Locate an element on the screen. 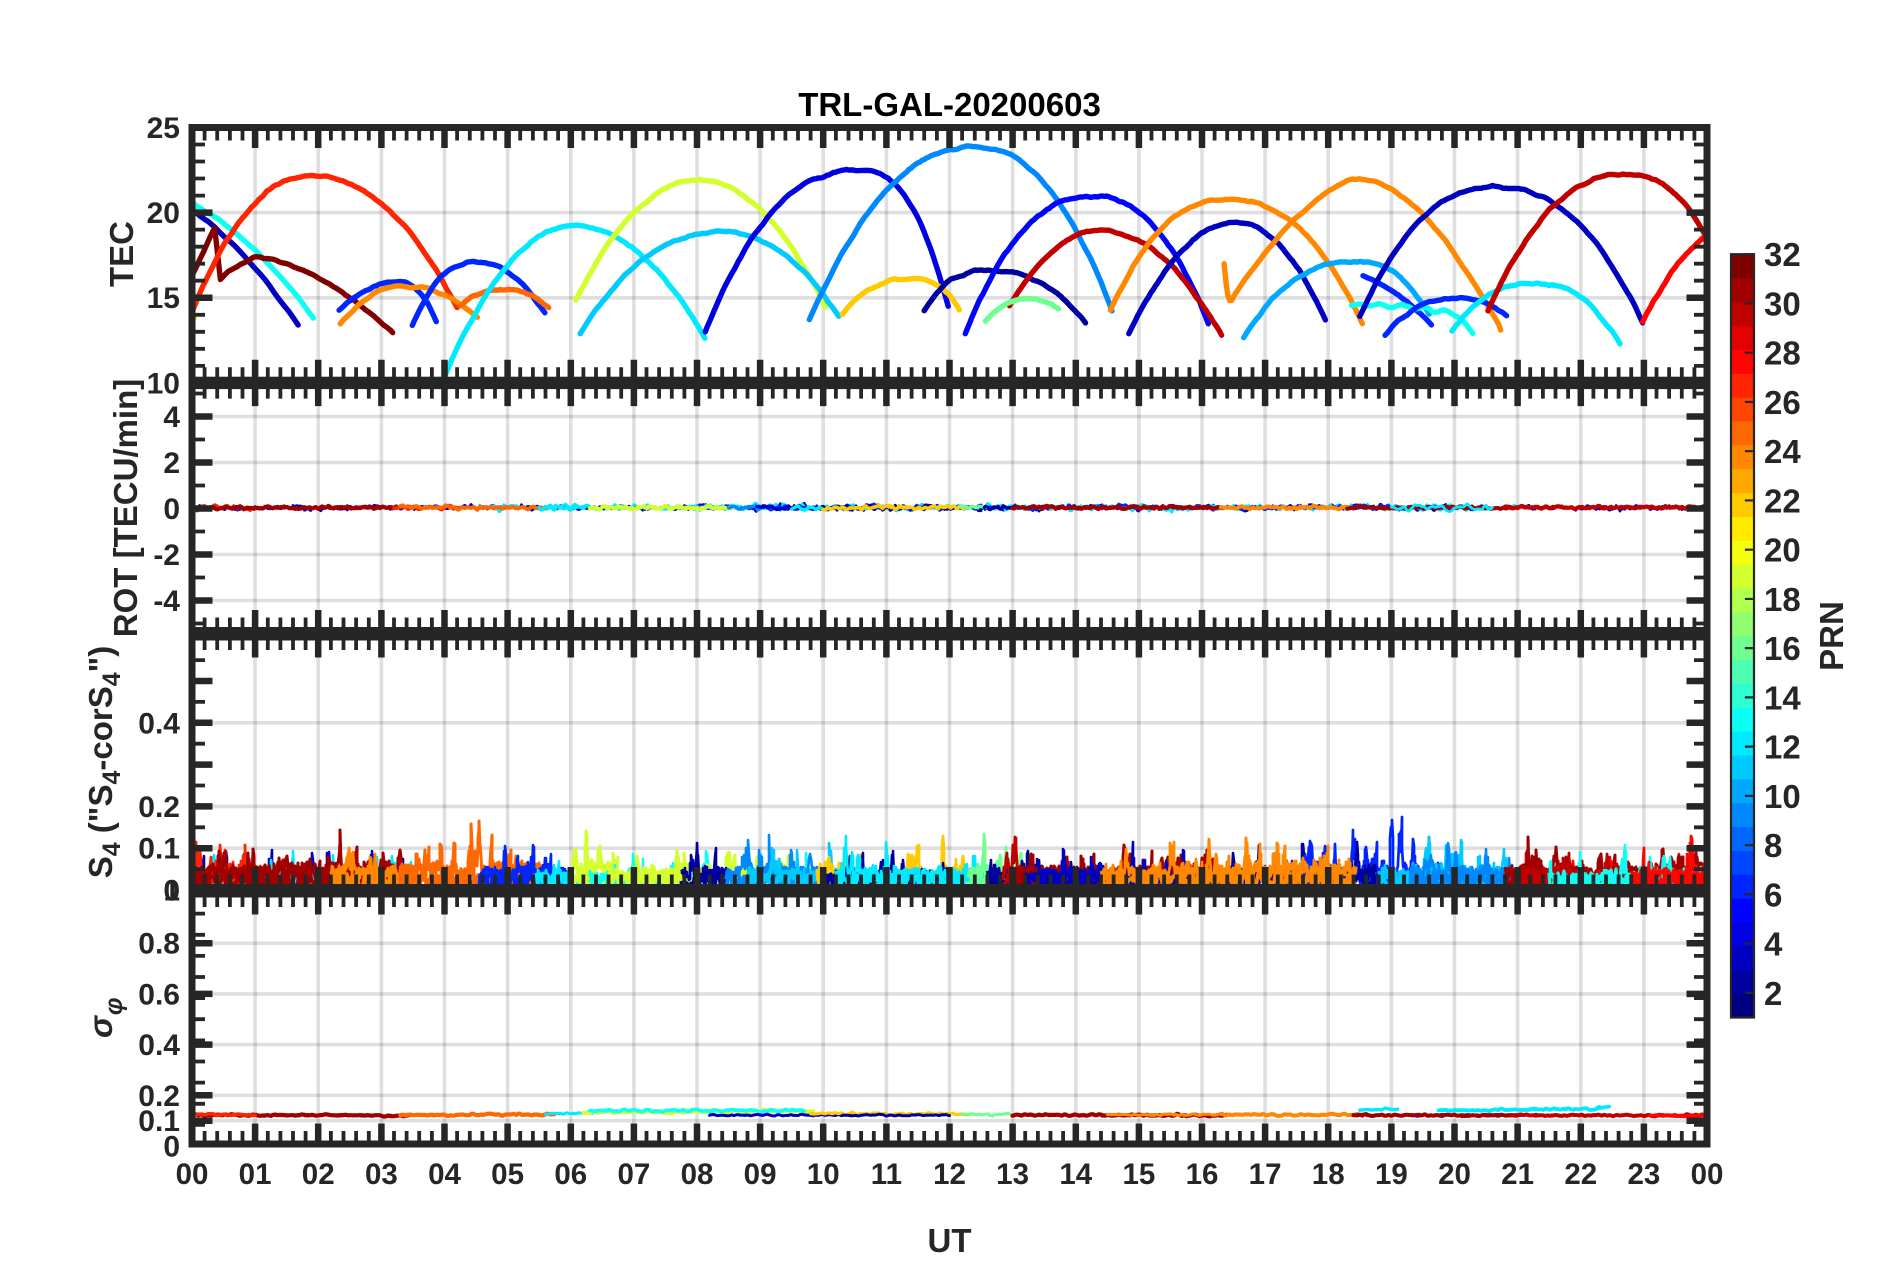 This screenshot has width=1902, height=1272. svg-text: 07 is located at coordinates (633, 1174).